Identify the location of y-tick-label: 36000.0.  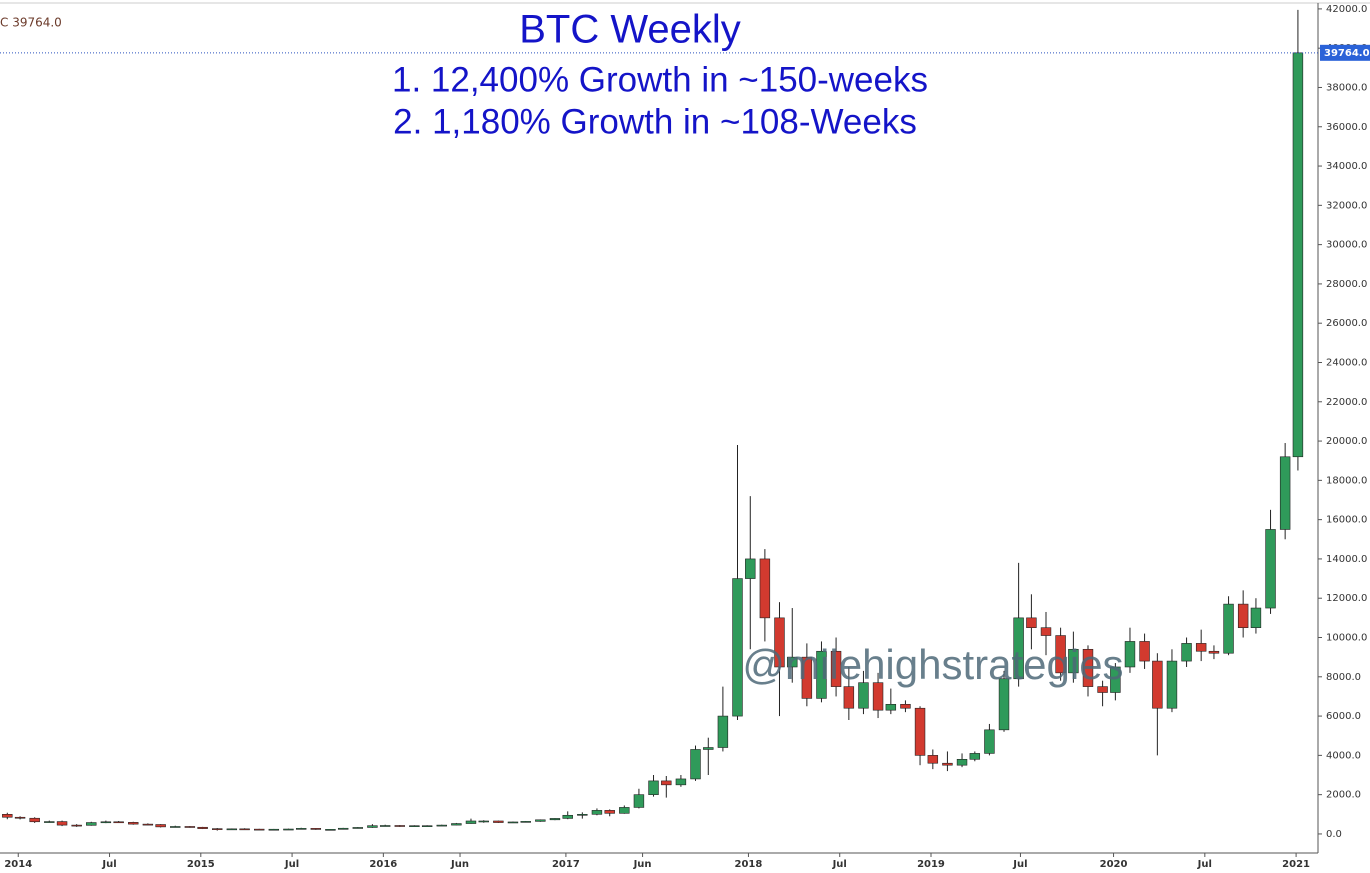
(1346, 127).